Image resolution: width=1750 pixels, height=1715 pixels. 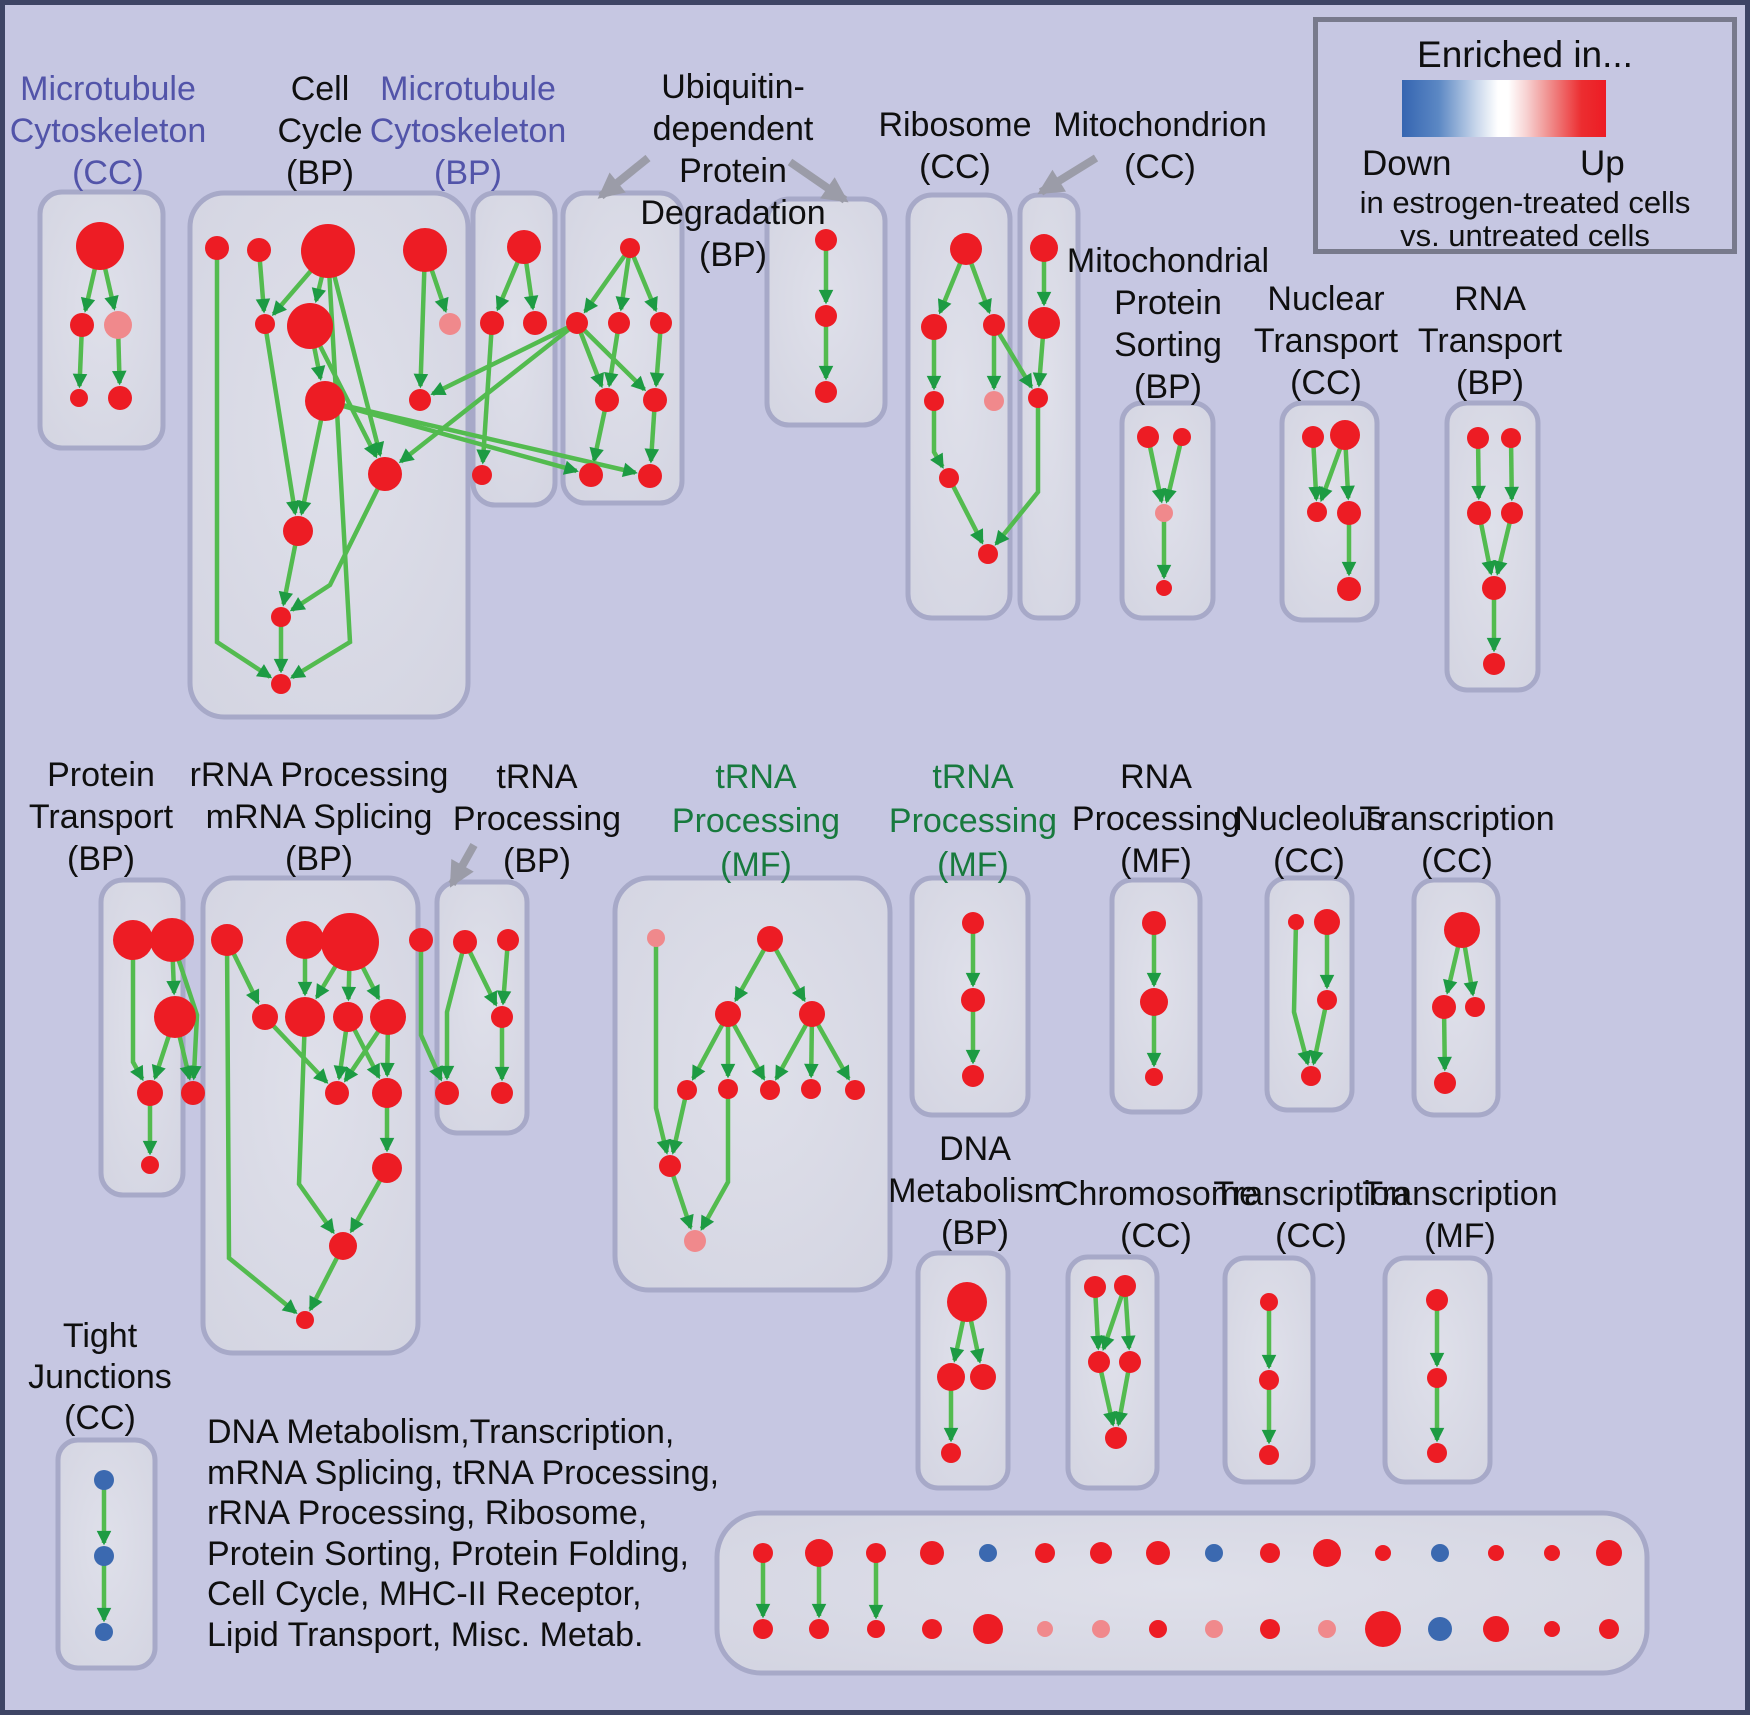 I want to click on go-term-node-S6, so click(x=150, y=1165).